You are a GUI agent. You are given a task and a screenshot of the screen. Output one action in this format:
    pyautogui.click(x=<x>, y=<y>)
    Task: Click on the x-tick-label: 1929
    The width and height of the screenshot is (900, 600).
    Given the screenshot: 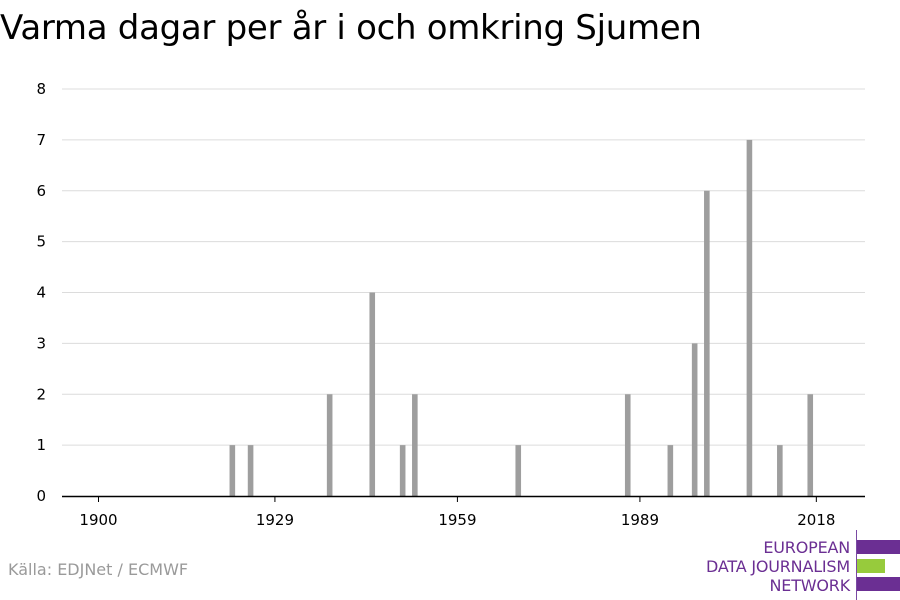 What is the action you would take?
    pyautogui.click(x=275, y=520)
    